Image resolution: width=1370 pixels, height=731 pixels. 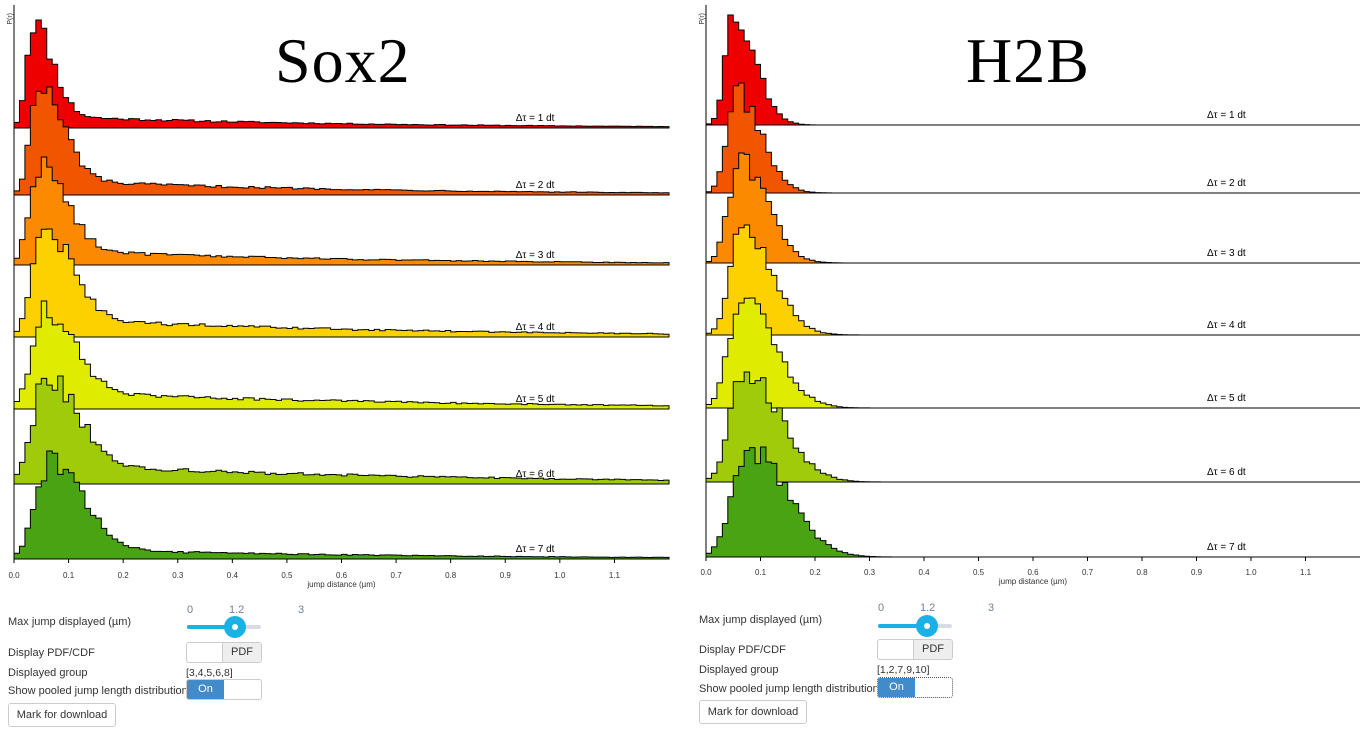 I want to click on displayed-group-value: [1,2,7,9,10], so click(x=903, y=670).